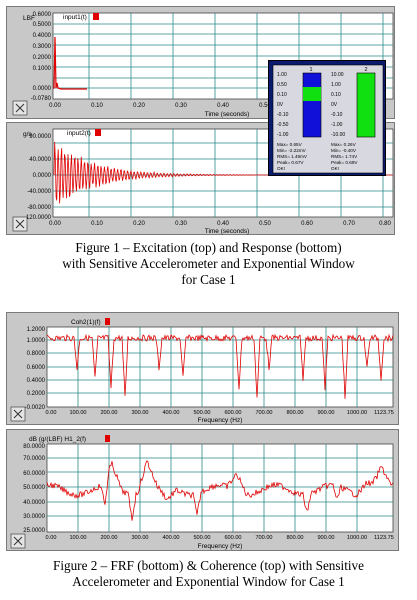  What do you see at coordinates (325, 538) in the screenshot?
I see `x-tick: 900.00` at bounding box center [325, 538].